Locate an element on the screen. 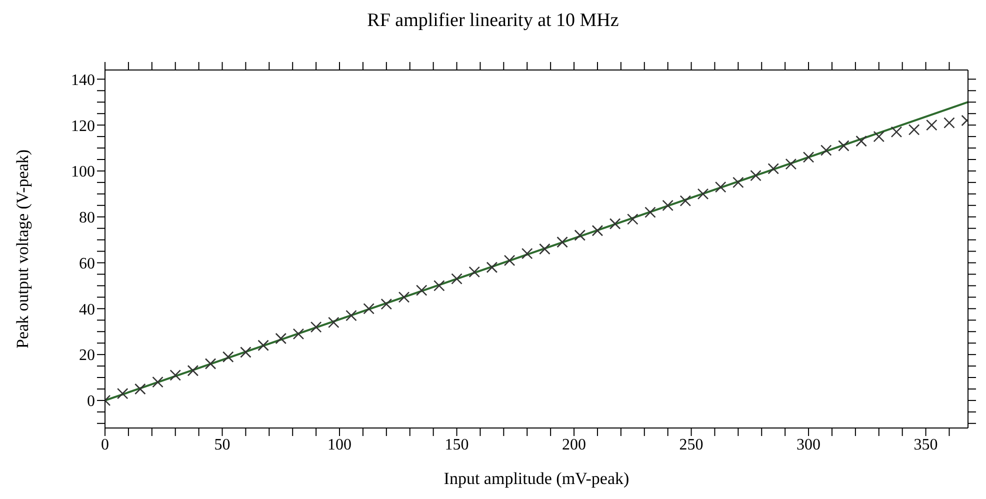 This screenshot has height=499, width=986. x-tick-label: 0 is located at coordinates (105, 445).